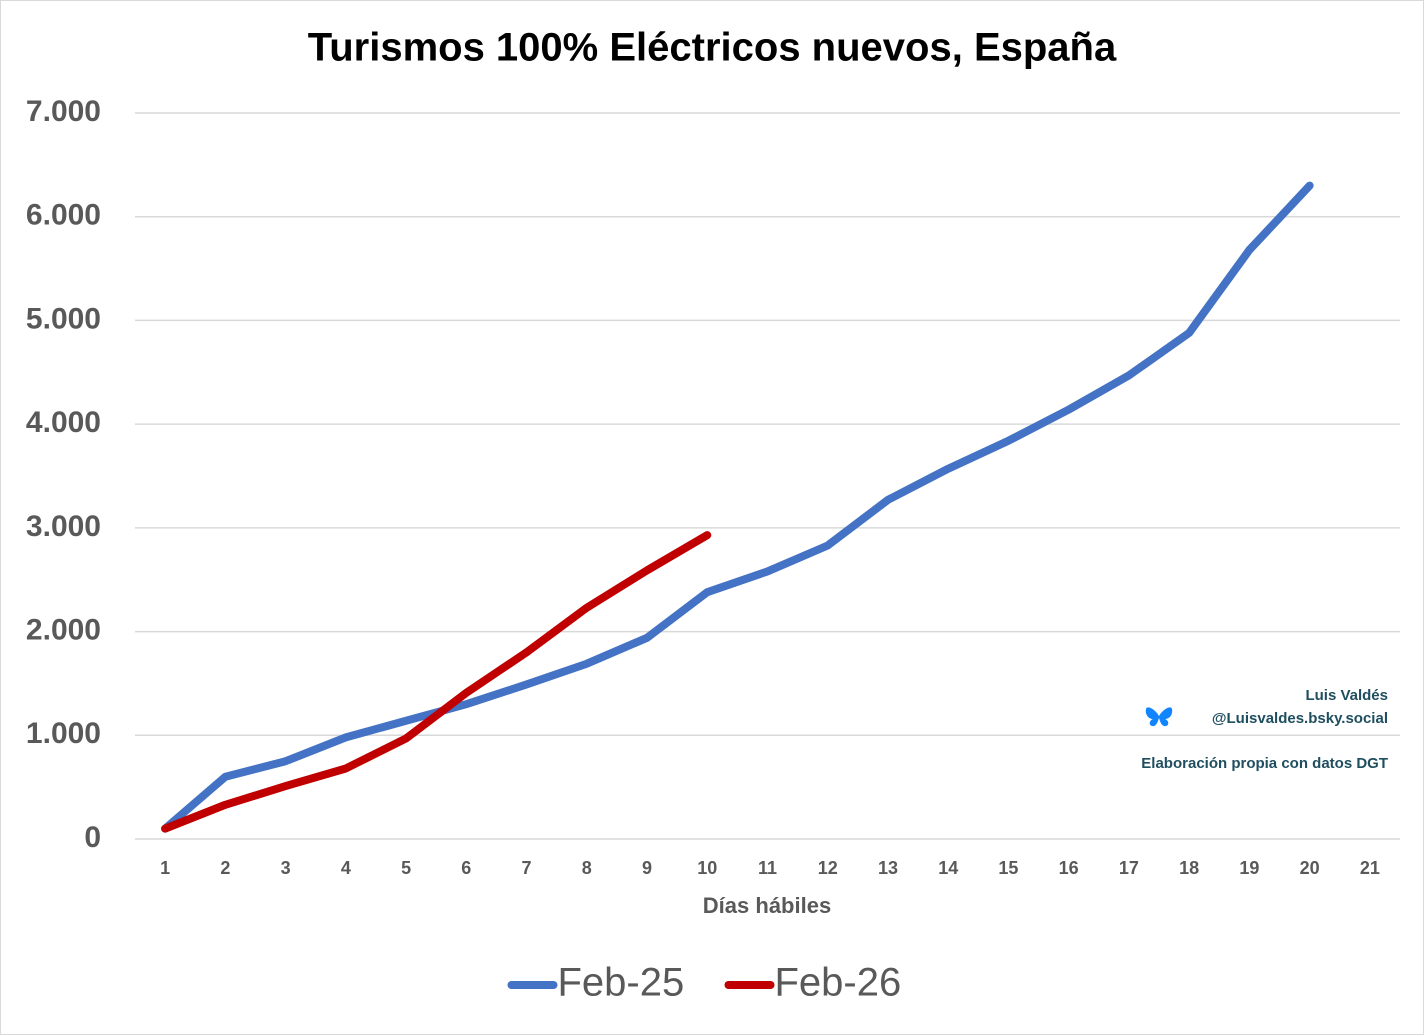 This screenshot has height=1035, width=1424. Describe the element at coordinates (63, 215) in the screenshot. I see `y-tick-label: 6.000` at that location.